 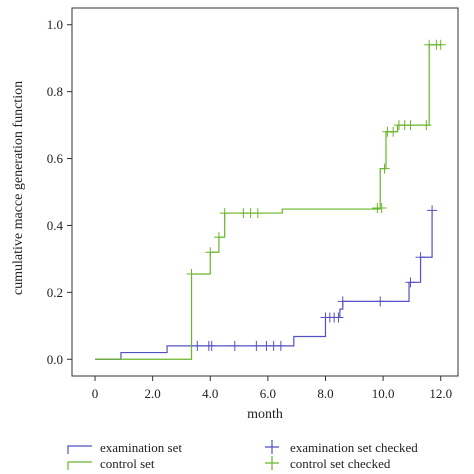 I want to click on legend-label-control-set-checked: control set checked, so click(x=340, y=463).